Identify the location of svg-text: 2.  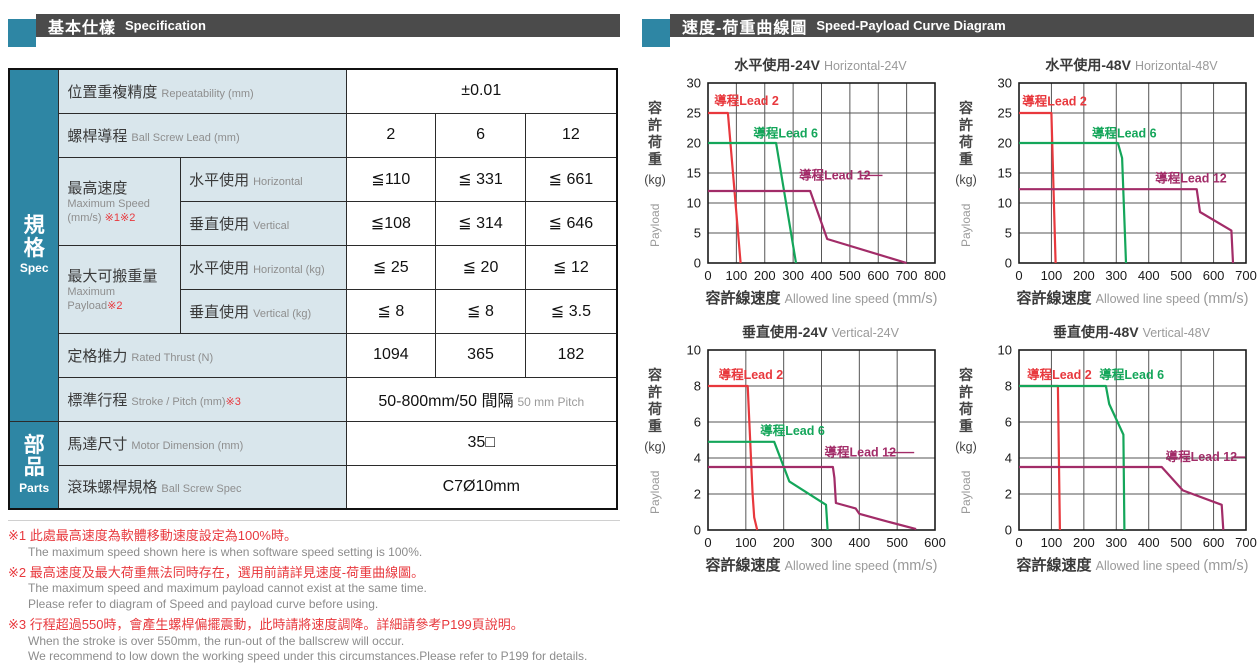
(1008, 494).